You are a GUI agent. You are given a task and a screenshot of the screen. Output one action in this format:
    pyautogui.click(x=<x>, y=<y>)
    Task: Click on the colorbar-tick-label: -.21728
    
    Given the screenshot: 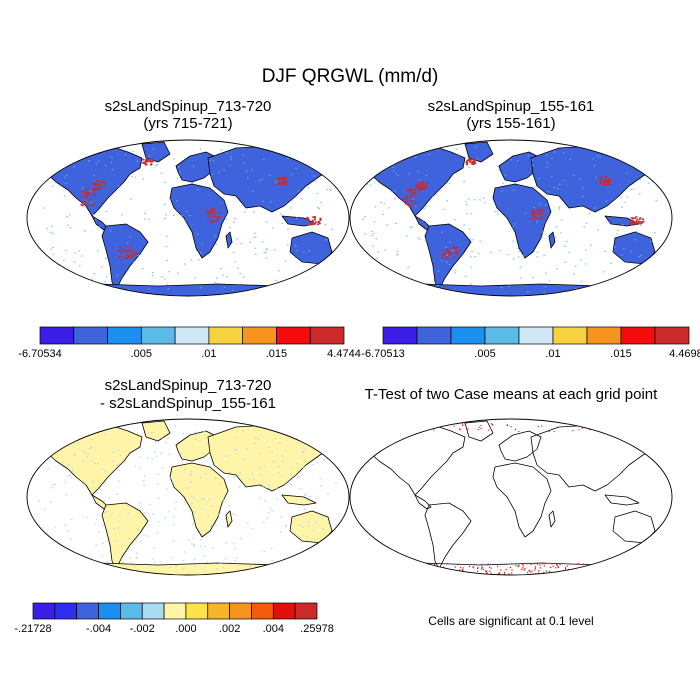 What is the action you would take?
    pyautogui.click(x=32, y=629)
    